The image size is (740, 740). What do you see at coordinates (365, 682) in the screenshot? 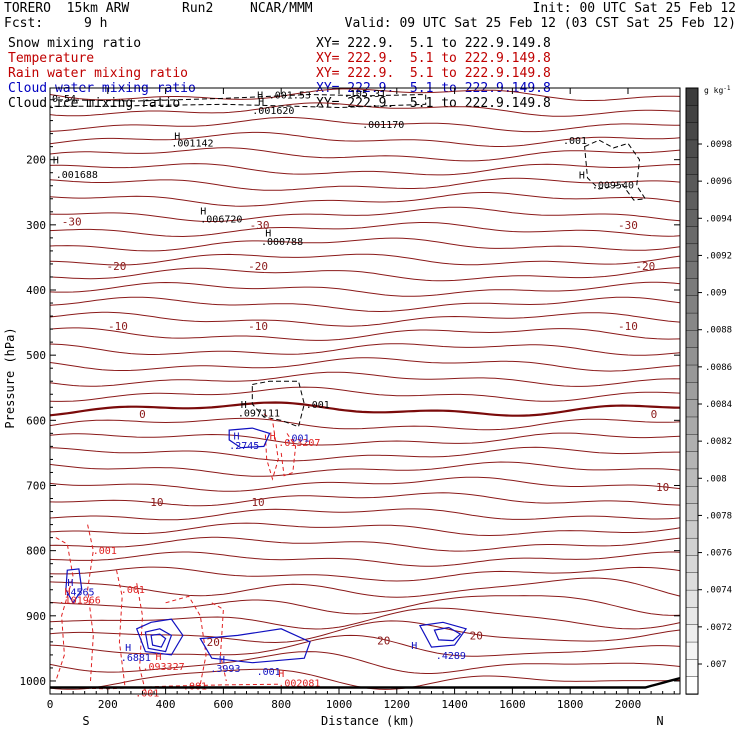
I see `terrain-line` at bounding box center [365, 682].